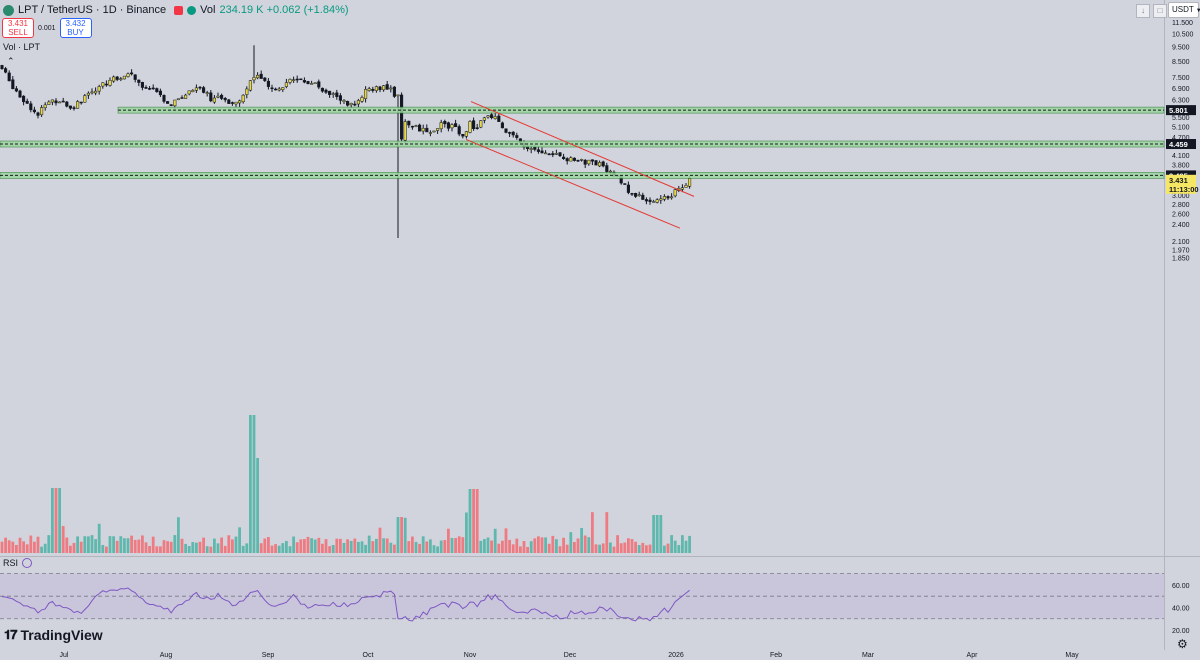 The image size is (1200, 660). I want to click on visibility-icon, so click(192, 10).